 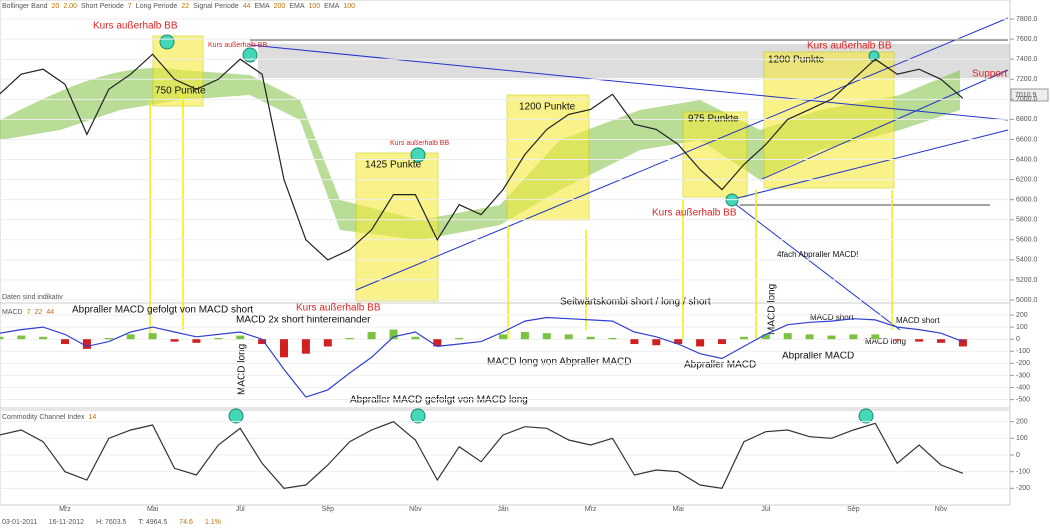 What do you see at coordinates (70, 6) in the screenshot?
I see `label-part: 2.00` at bounding box center [70, 6].